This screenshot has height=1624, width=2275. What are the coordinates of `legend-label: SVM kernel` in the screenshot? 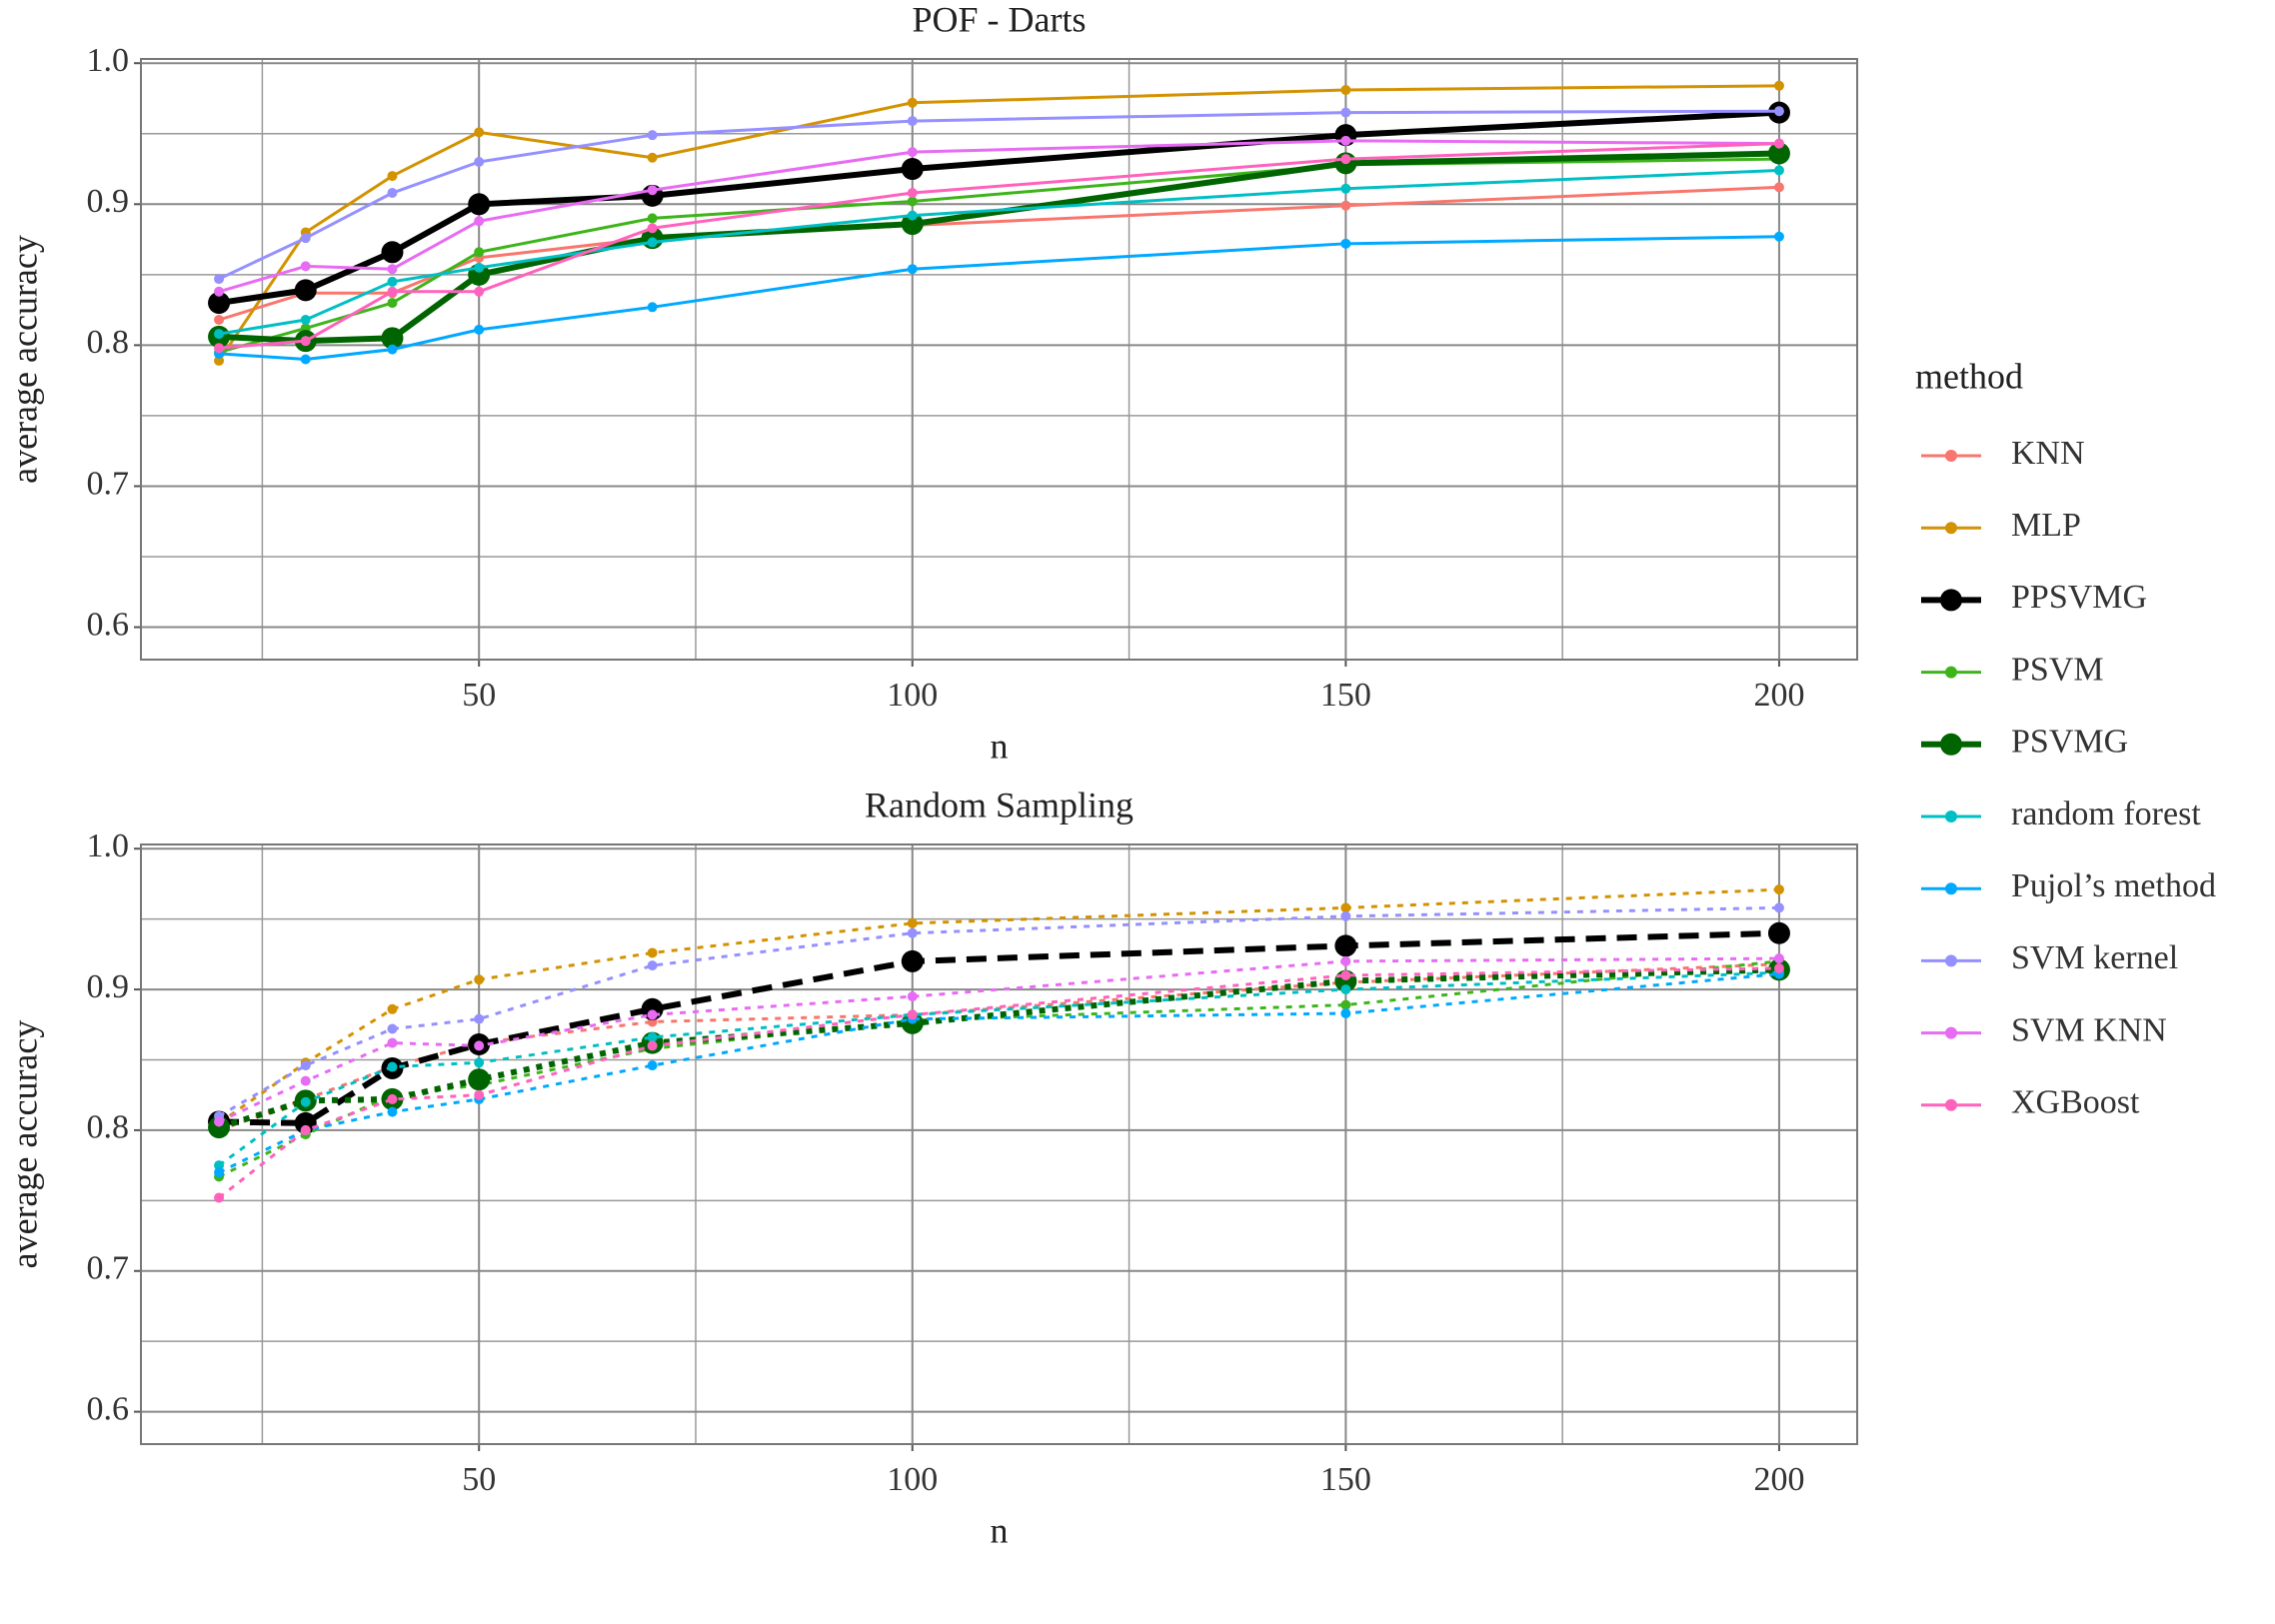 It's located at (2094, 957).